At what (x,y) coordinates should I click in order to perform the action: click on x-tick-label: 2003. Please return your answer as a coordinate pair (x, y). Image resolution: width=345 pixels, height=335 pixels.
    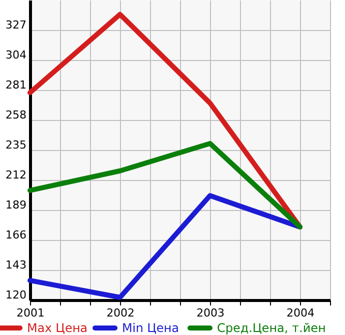
    Looking at the image, I should click on (210, 313).